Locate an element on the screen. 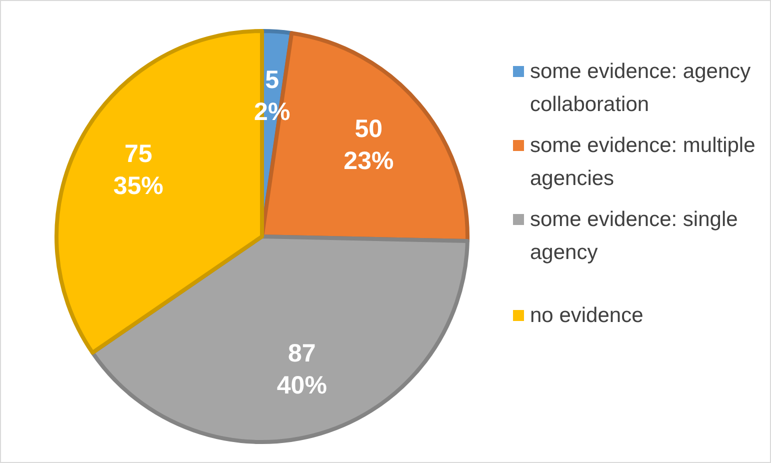  data-label: 75 35% is located at coordinates (138, 170).